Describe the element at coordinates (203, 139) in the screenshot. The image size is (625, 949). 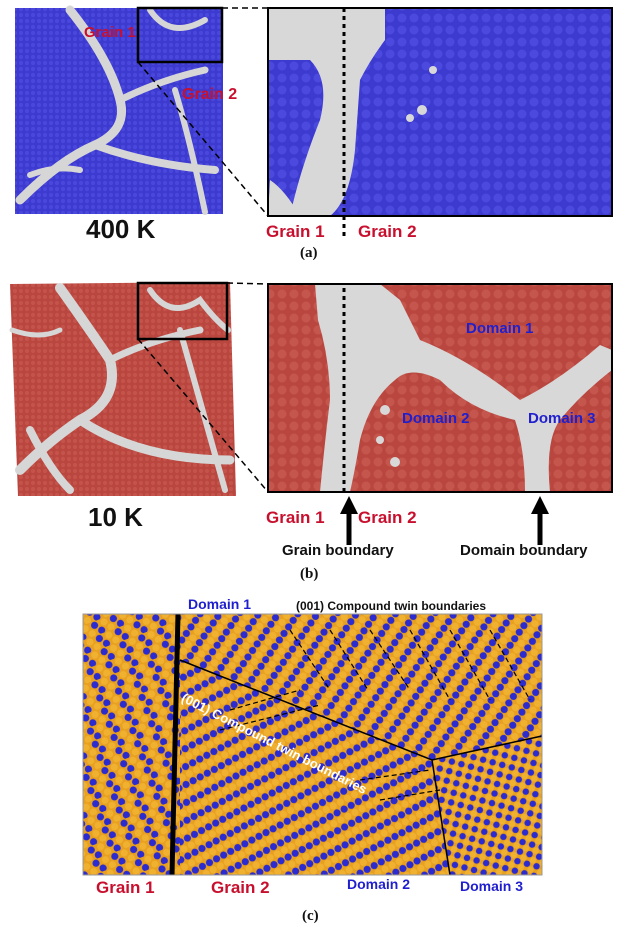
I see `zoom-connector-a-bottom` at that location.